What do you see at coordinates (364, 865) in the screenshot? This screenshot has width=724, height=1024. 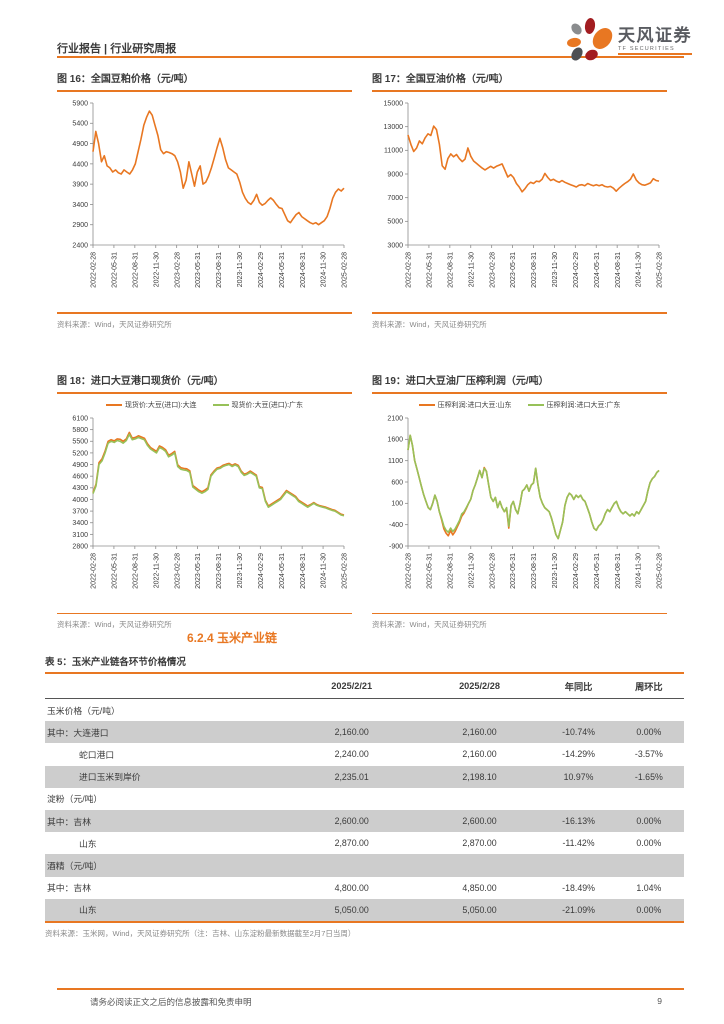 I see `table-row: 酒精（元/吨）` at bounding box center [364, 865].